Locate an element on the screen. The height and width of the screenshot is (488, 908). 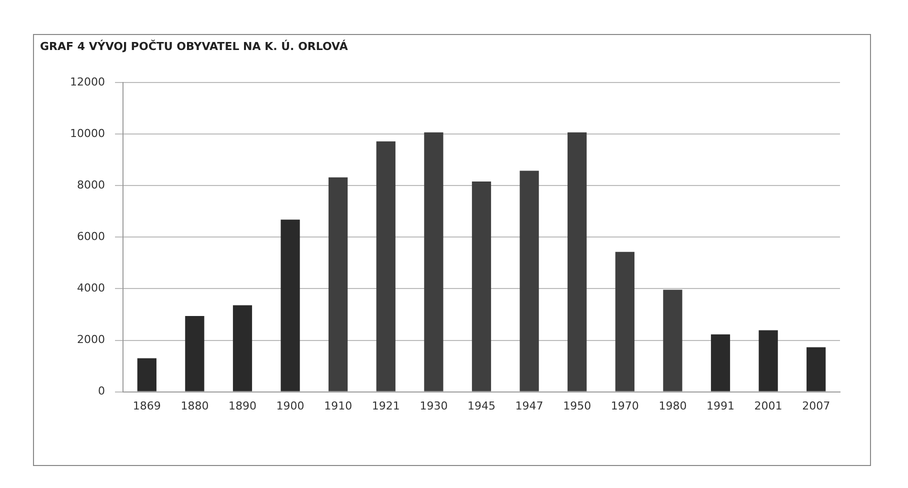
x-tick-label: 1921 is located at coordinates (386, 405).